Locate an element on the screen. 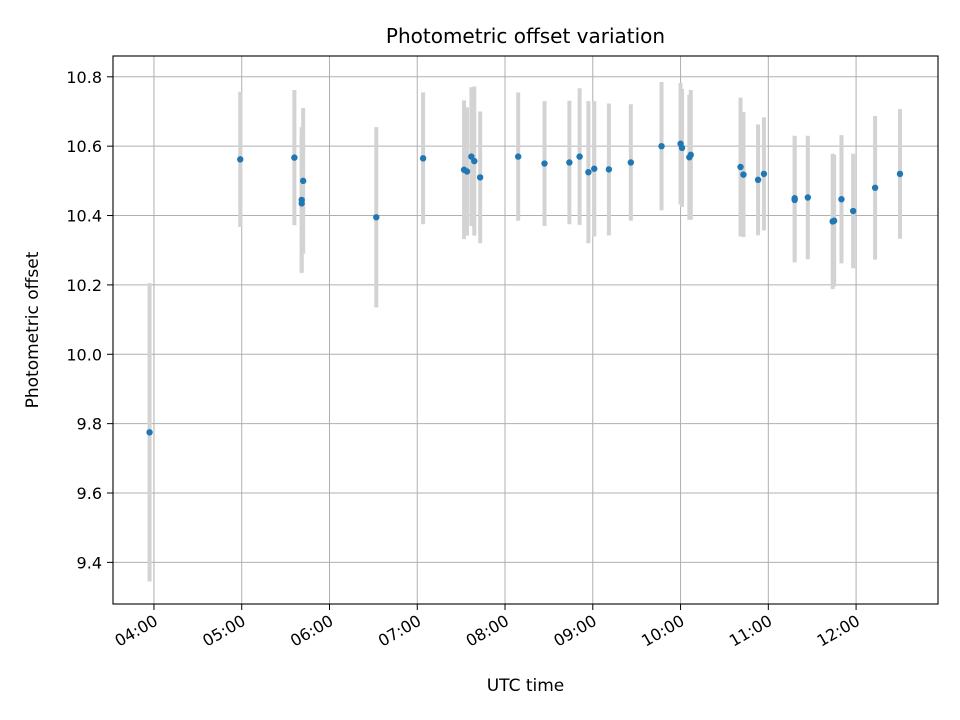 The height and width of the screenshot is (720, 960). x-axis-title: UTC time is located at coordinates (526, 686).